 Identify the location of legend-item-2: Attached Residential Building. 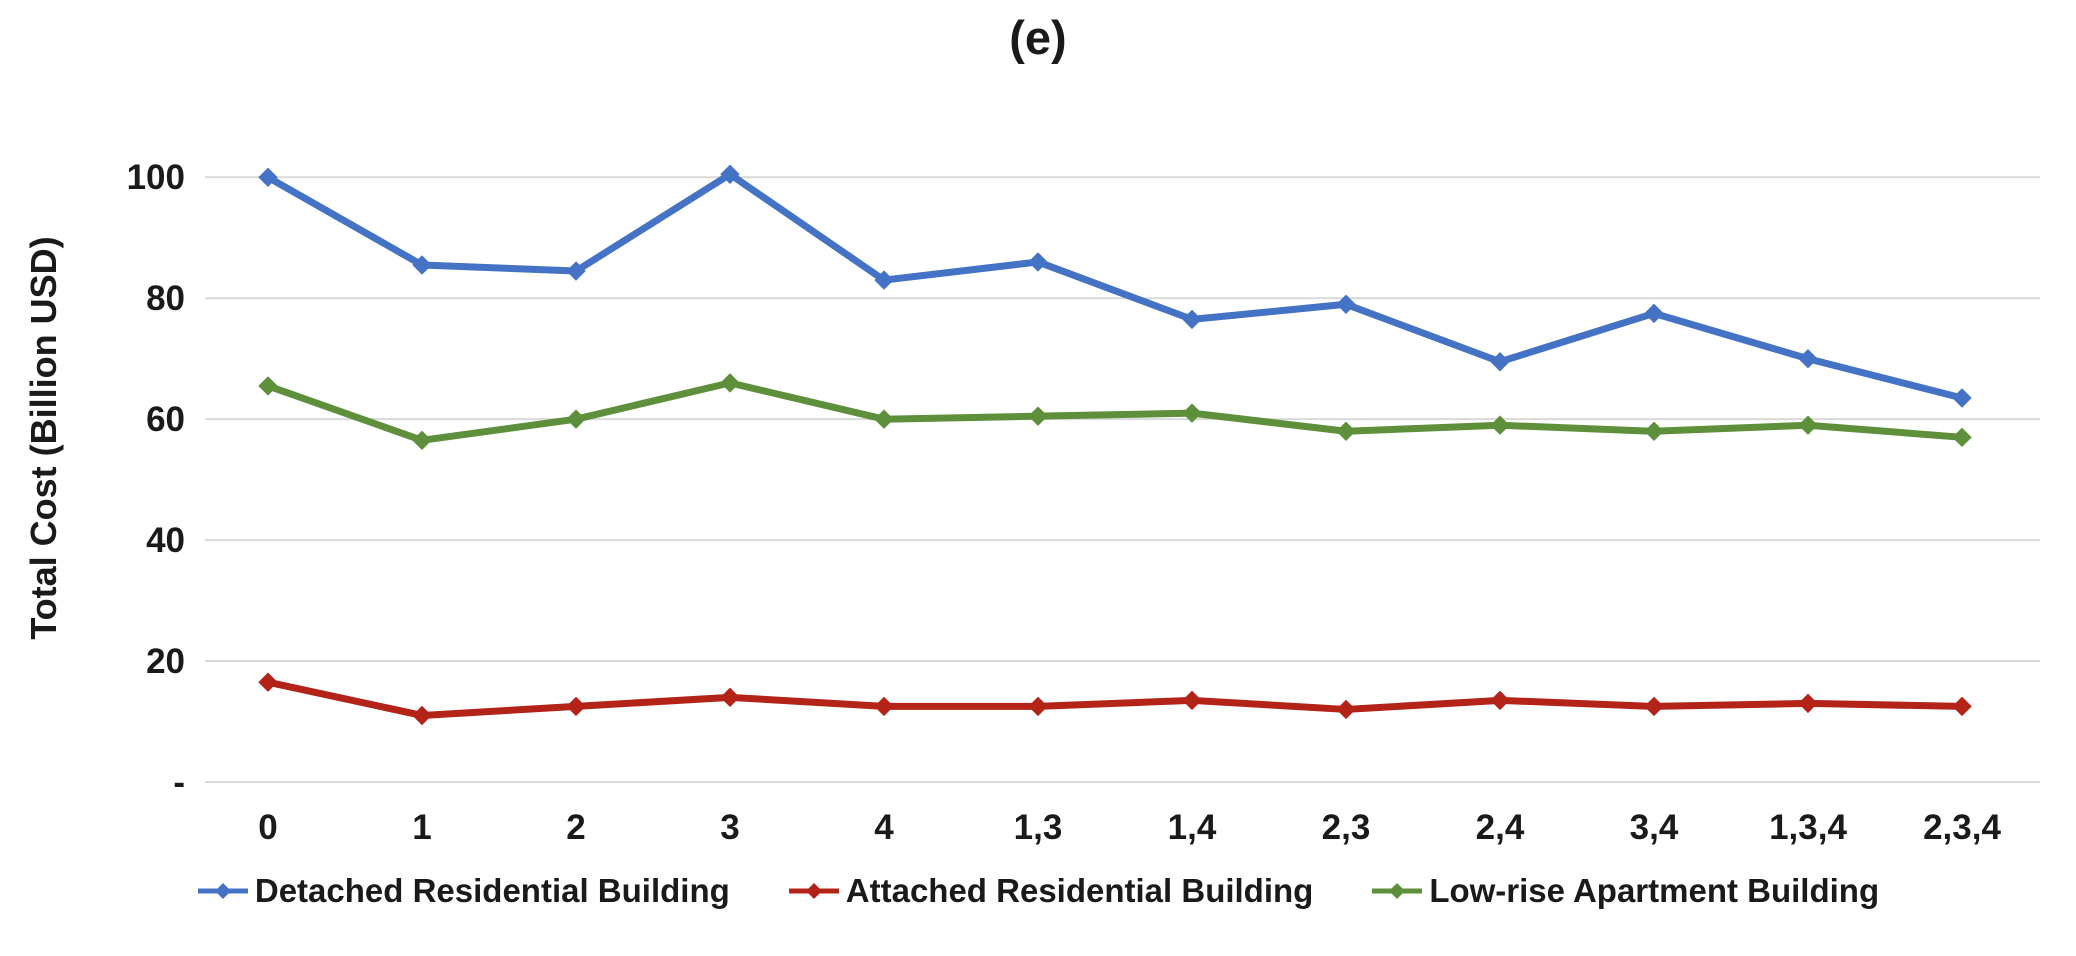
(1051, 891).